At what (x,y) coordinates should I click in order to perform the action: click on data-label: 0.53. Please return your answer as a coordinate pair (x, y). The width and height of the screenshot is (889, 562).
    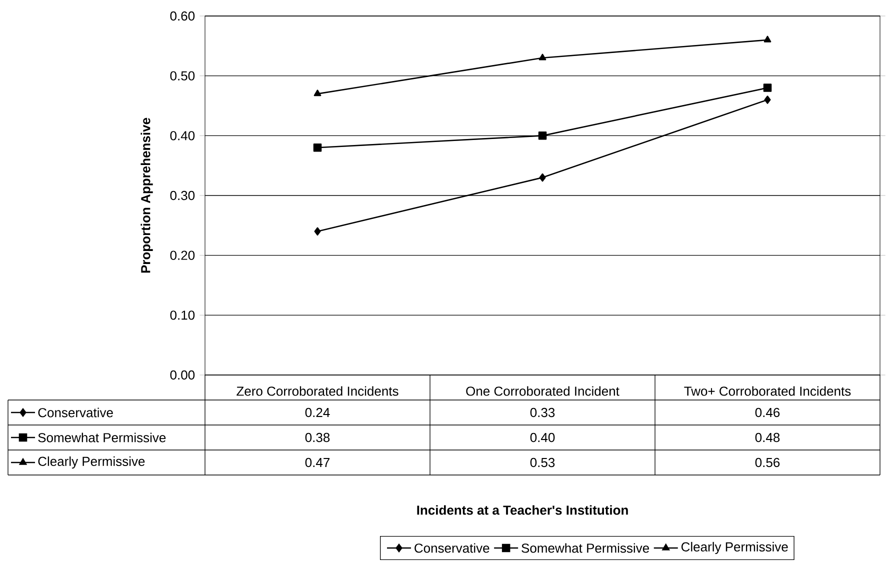
    Looking at the image, I should click on (542, 463).